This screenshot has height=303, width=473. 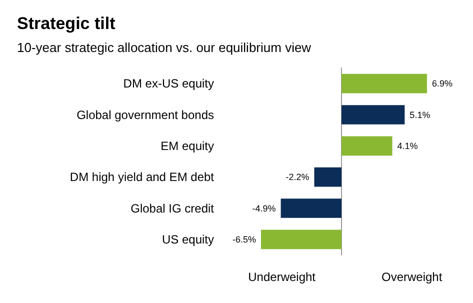 What do you see at coordinates (164, 47) in the screenshot?
I see `chart-subtitle: 10-year strategic allocation vs. our equilibrium view` at bounding box center [164, 47].